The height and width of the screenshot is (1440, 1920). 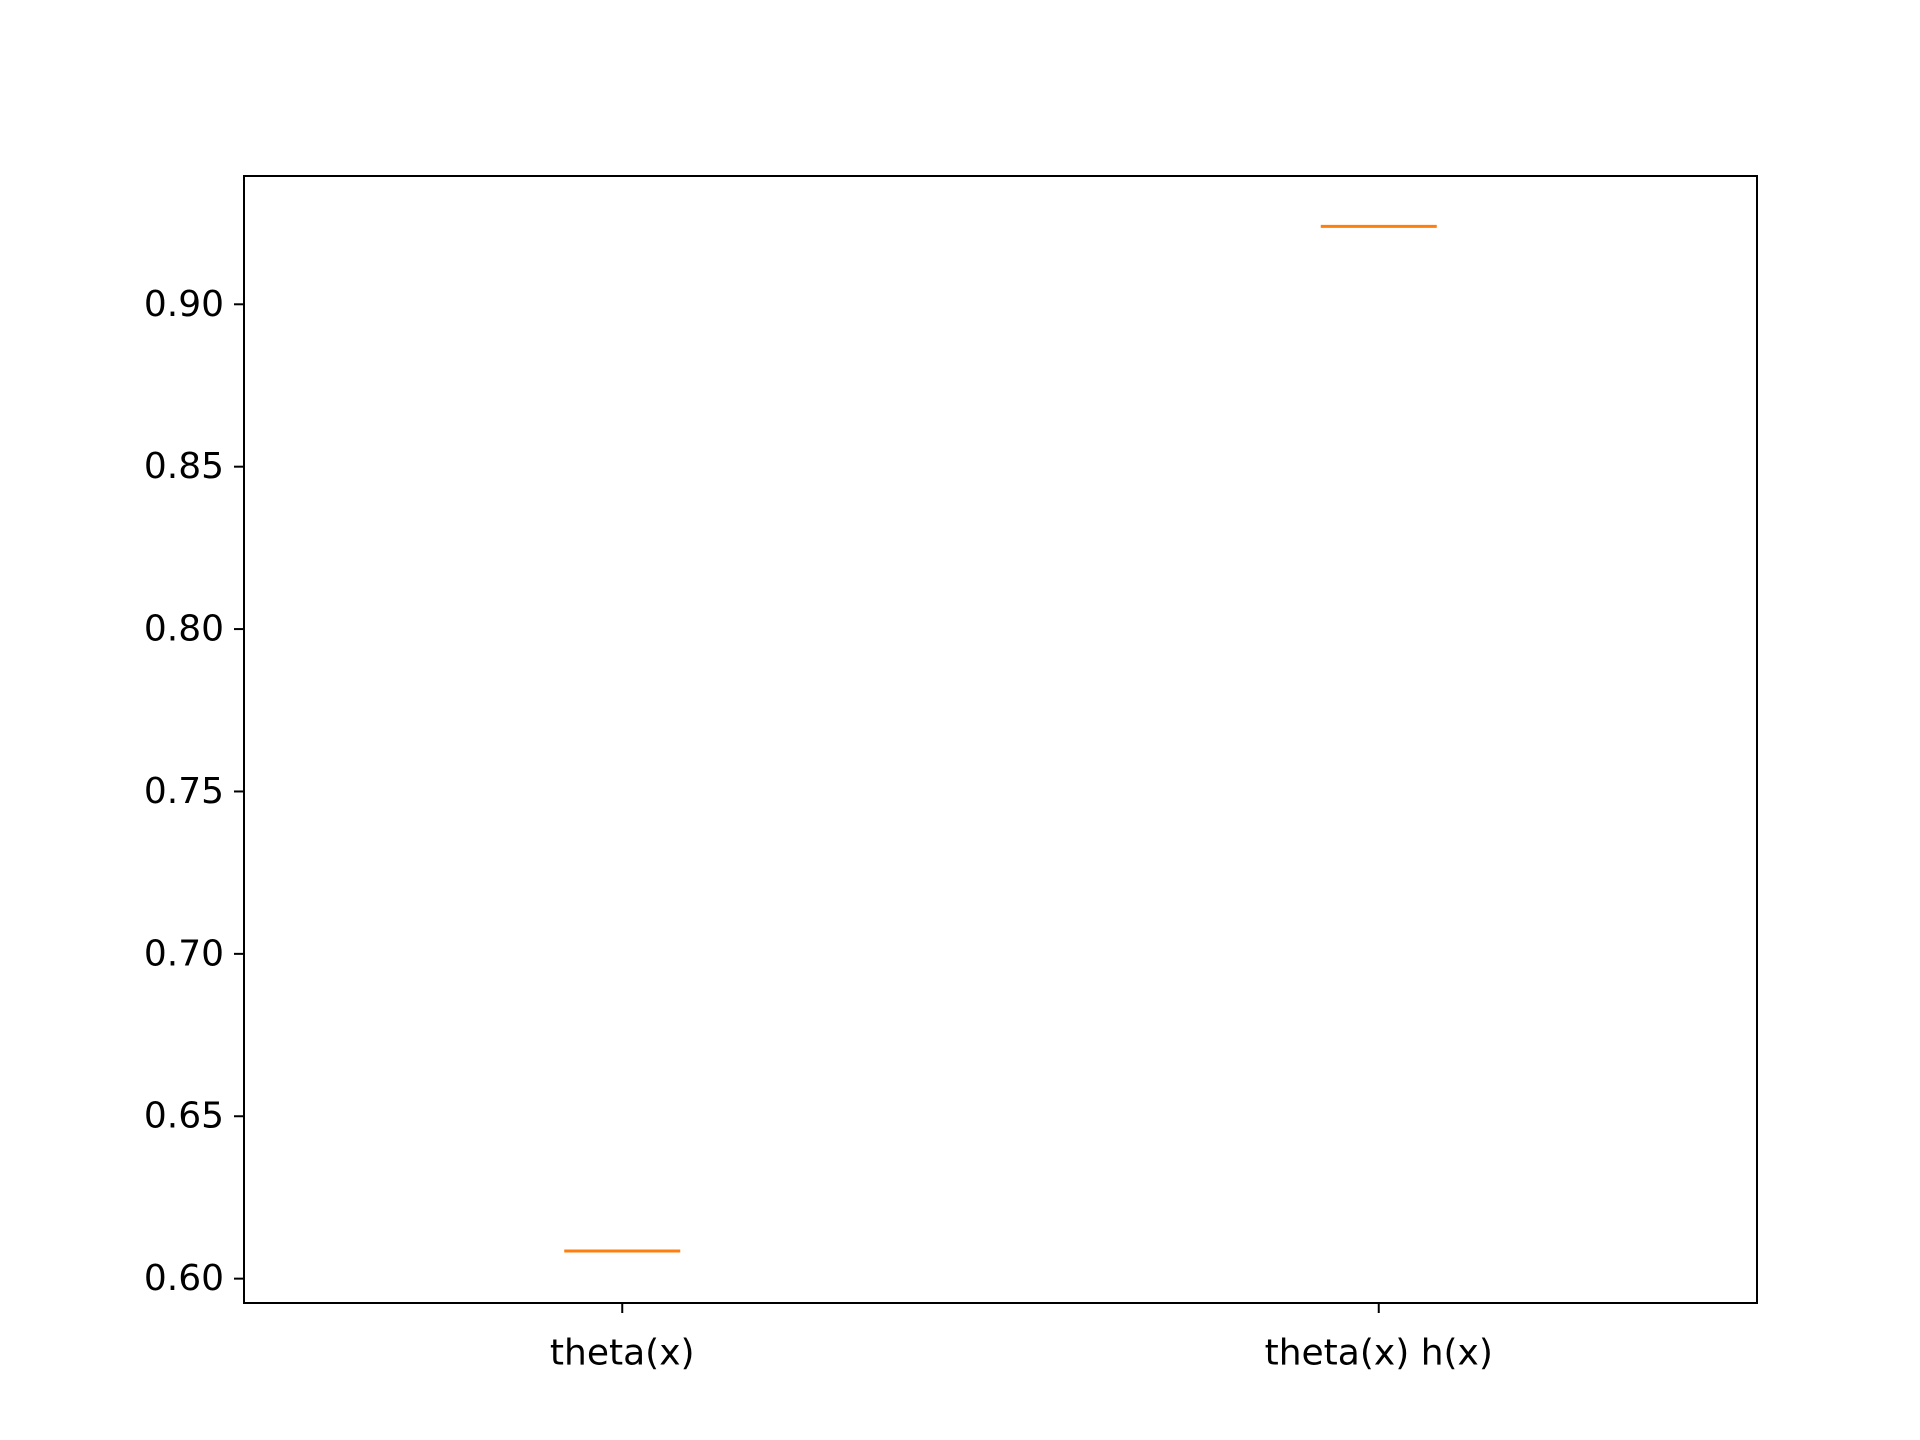 I want to click on y-tick-label: 0.80, so click(x=184, y=629).